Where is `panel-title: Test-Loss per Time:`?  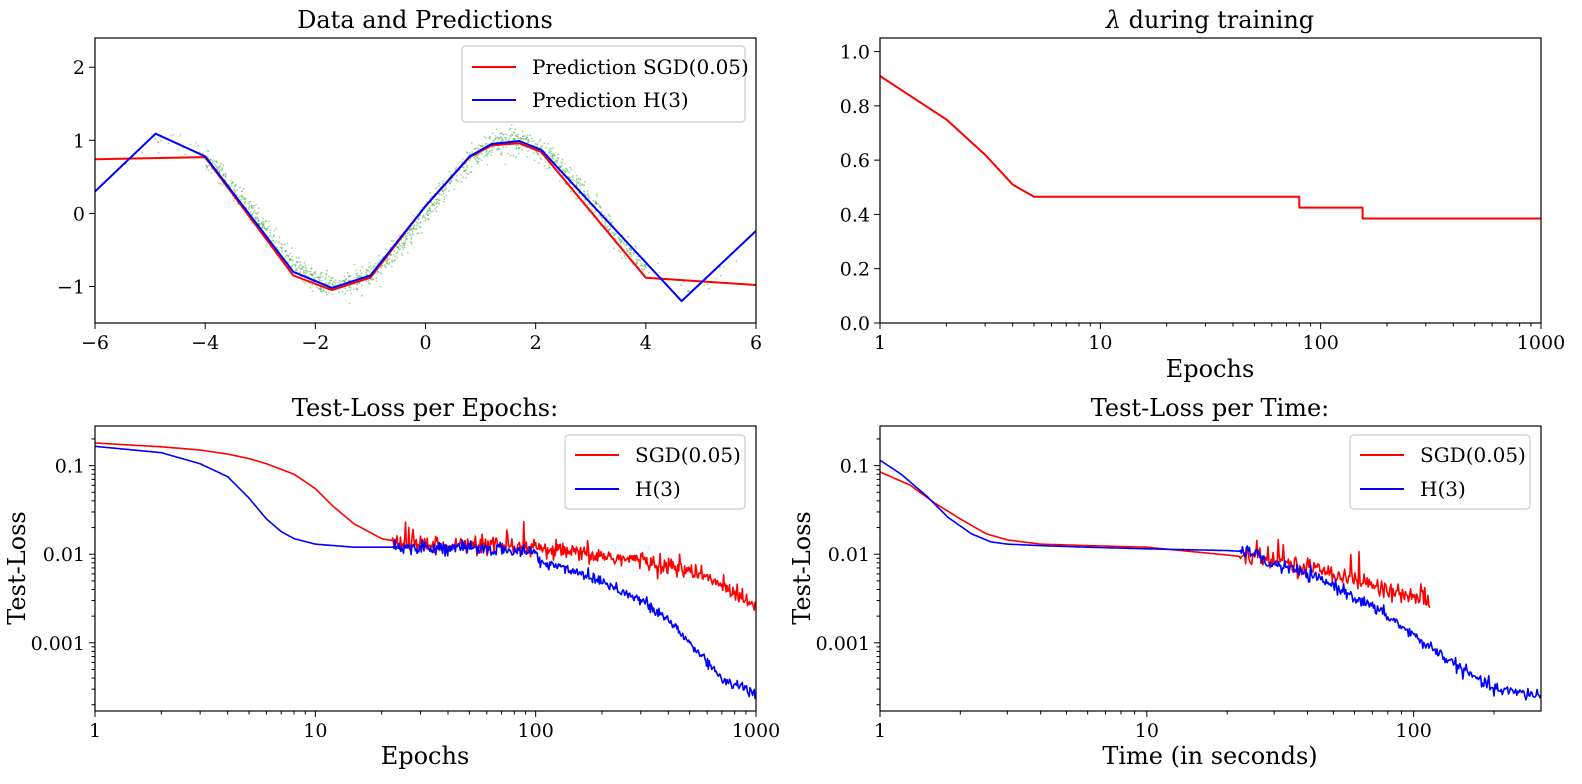 panel-title: Test-Loss per Time: is located at coordinates (1210, 408).